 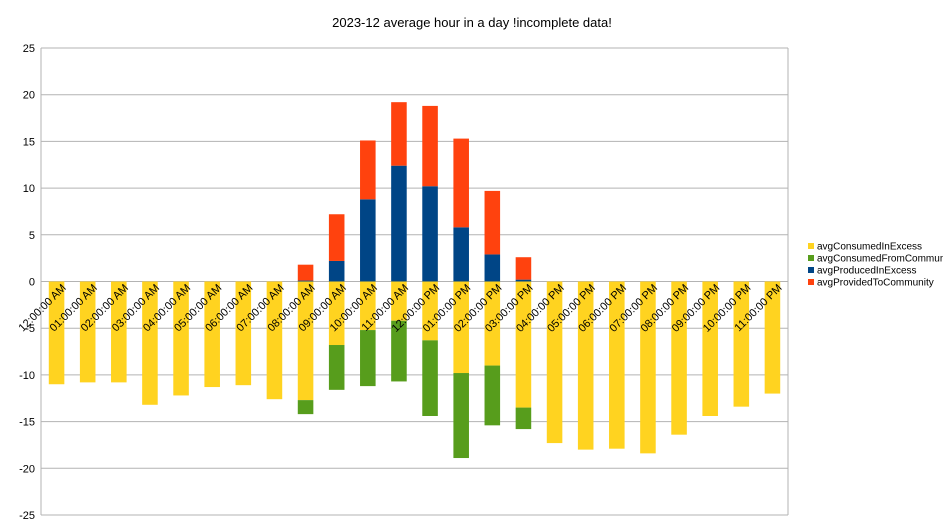 What do you see at coordinates (880, 259) in the screenshot?
I see `legend-entry-avgConsumedFromCommunity: avgConsumedFromCommunity` at bounding box center [880, 259].